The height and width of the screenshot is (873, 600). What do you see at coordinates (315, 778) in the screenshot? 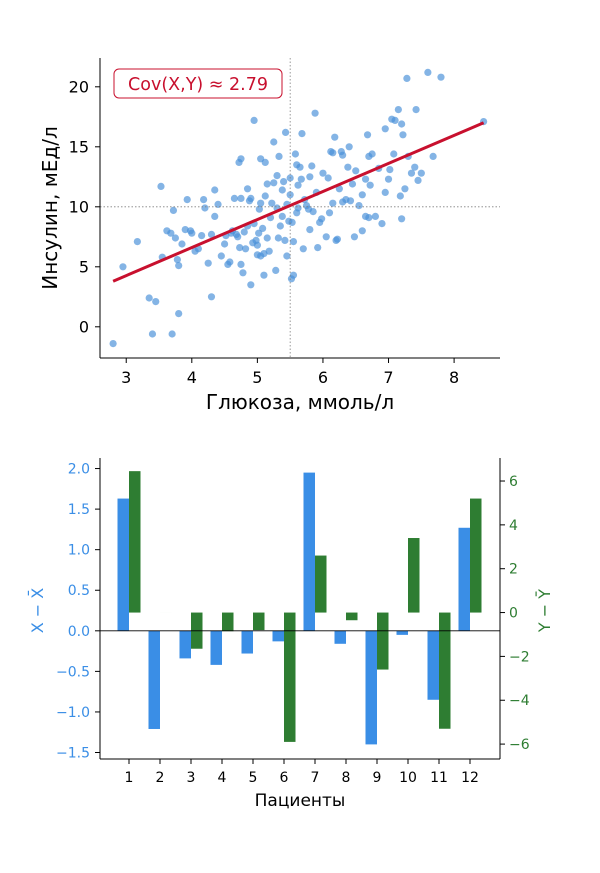
I see `bar-x-tick-label: 7` at bounding box center [315, 778].